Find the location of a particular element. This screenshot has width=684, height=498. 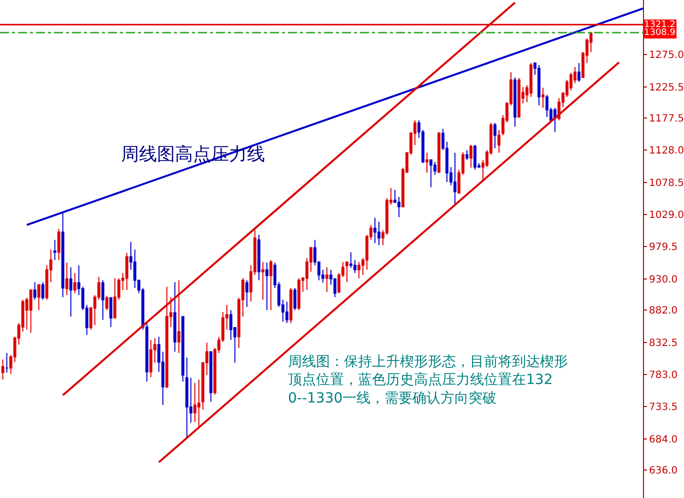

y-tick-label: 882.0 is located at coordinates (663, 311).